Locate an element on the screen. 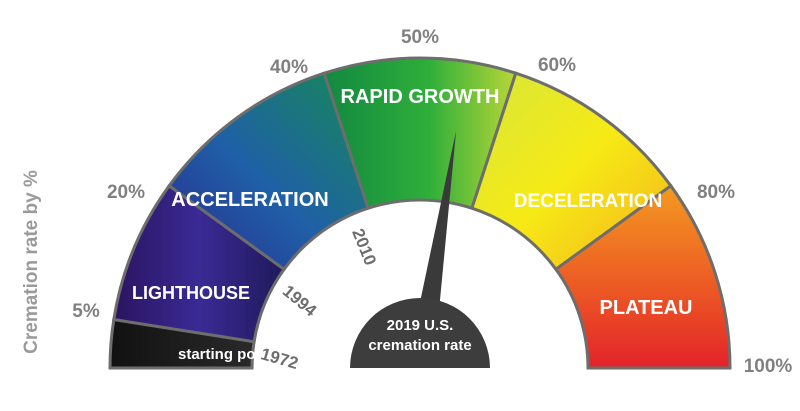 This screenshot has height=411, width=800. phase-label-rapid-growth: RAPID GROWTH is located at coordinates (420, 97).